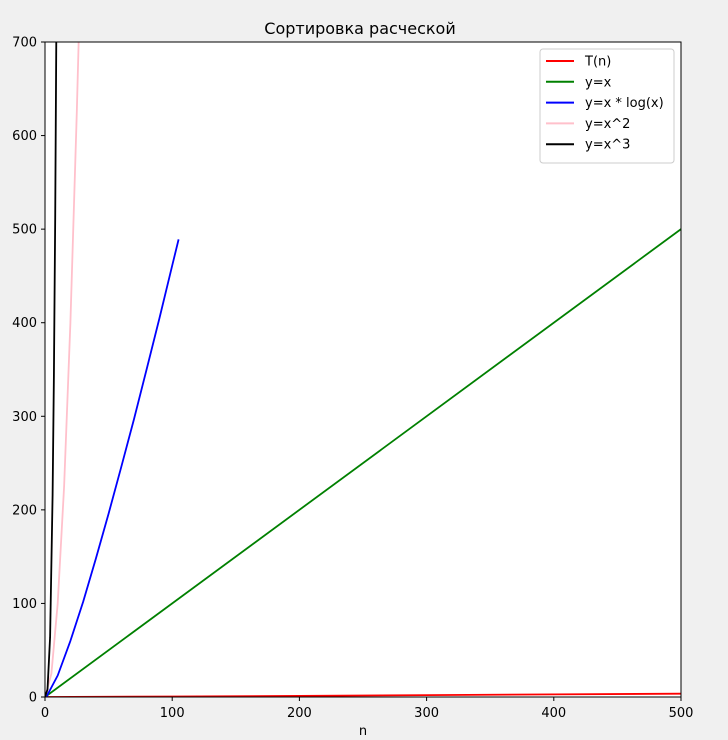 This screenshot has width=728, height=740. What do you see at coordinates (359, 28) in the screenshot?
I see `chart-title: Сортировка расческой` at bounding box center [359, 28].